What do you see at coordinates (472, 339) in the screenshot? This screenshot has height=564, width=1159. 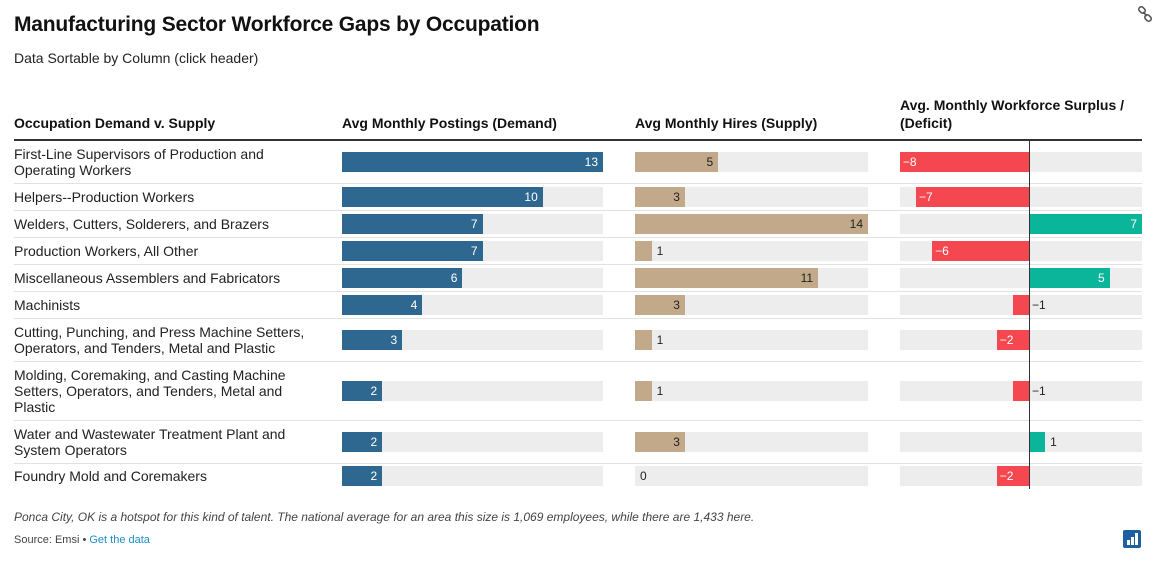 I see `demand-track: 3` at bounding box center [472, 339].